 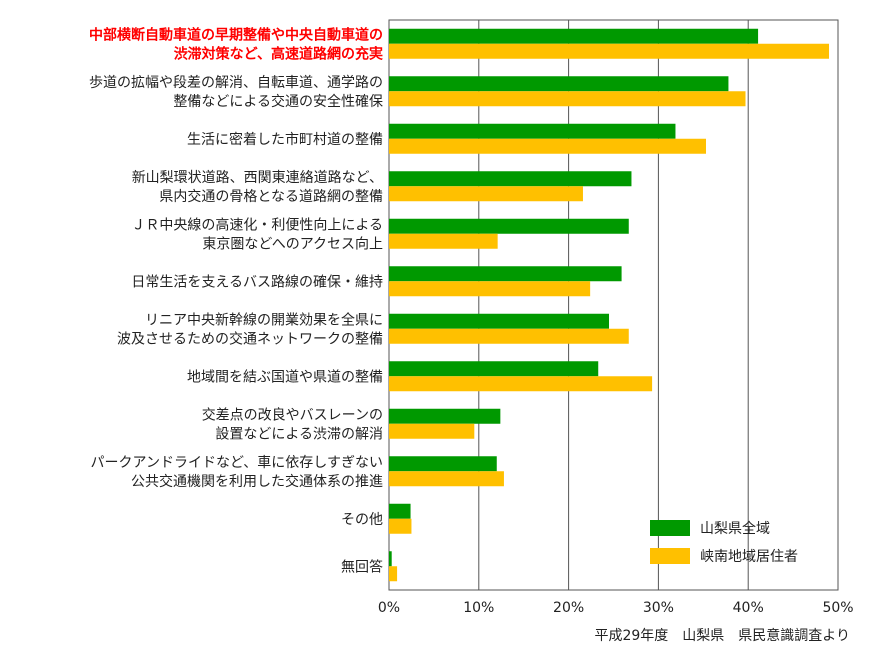 I want to click on category-label: その他, so click(x=362, y=520).